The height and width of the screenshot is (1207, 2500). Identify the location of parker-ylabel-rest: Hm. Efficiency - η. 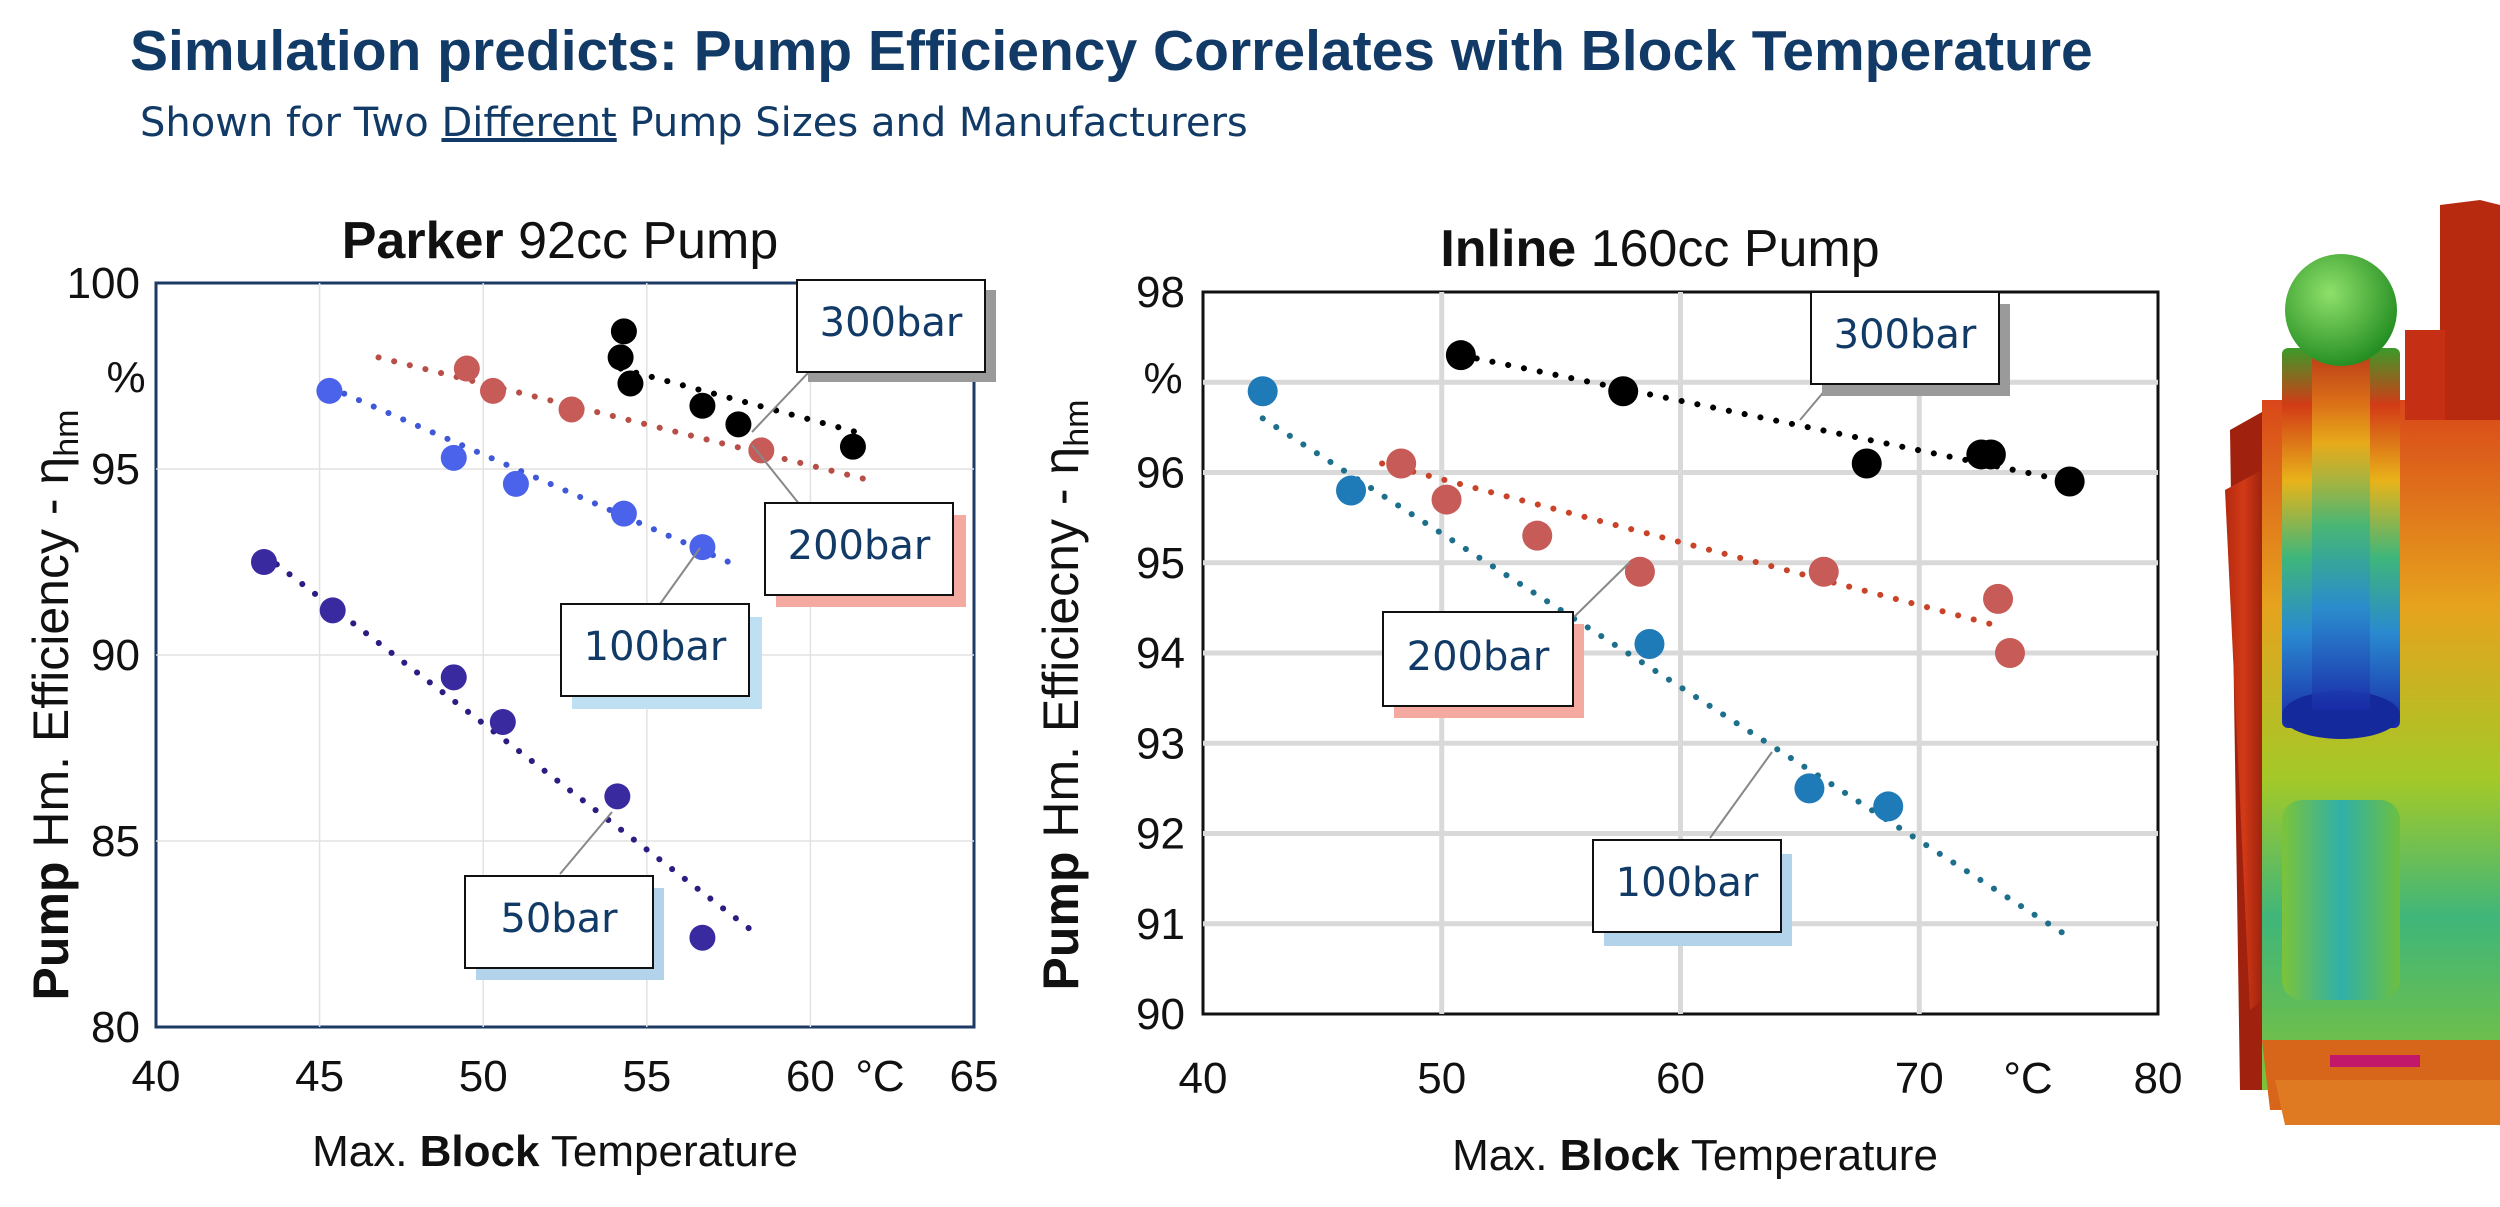
(51, 659).